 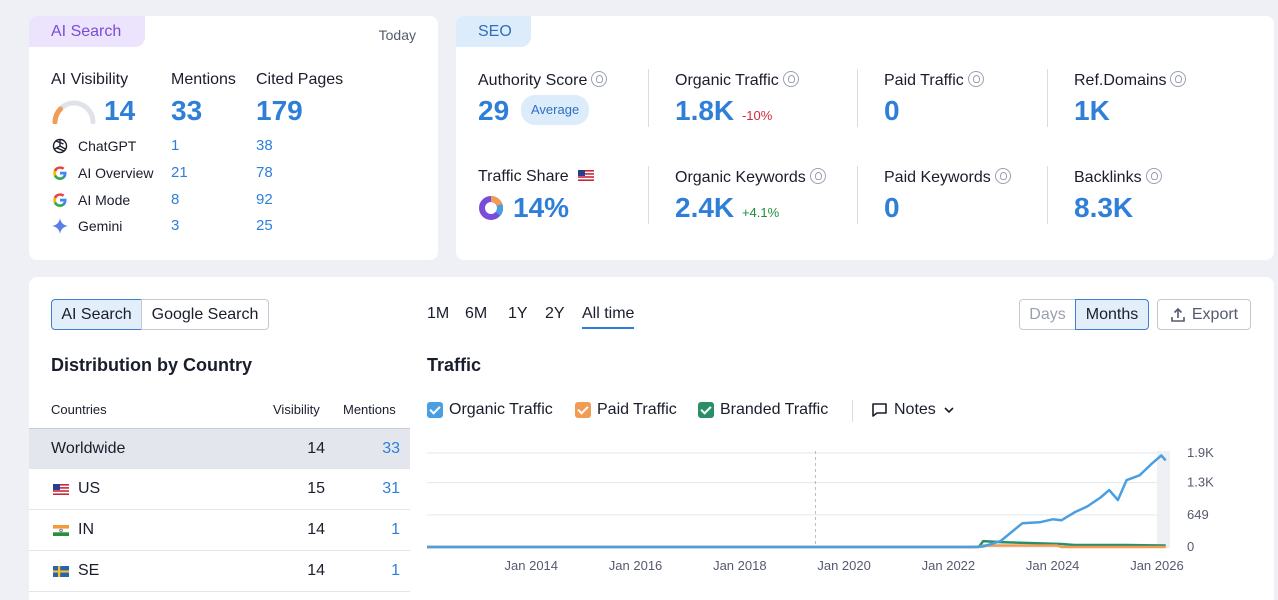 I want to click on days-toggle: Days, so click(x=1047, y=314).